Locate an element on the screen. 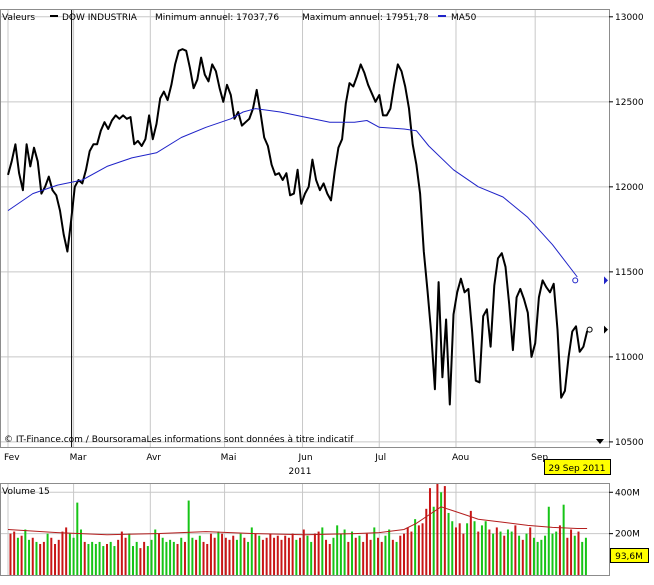 This screenshot has width=654, height=585. price-y-tick-label: 12000 is located at coordinates (629, 188).